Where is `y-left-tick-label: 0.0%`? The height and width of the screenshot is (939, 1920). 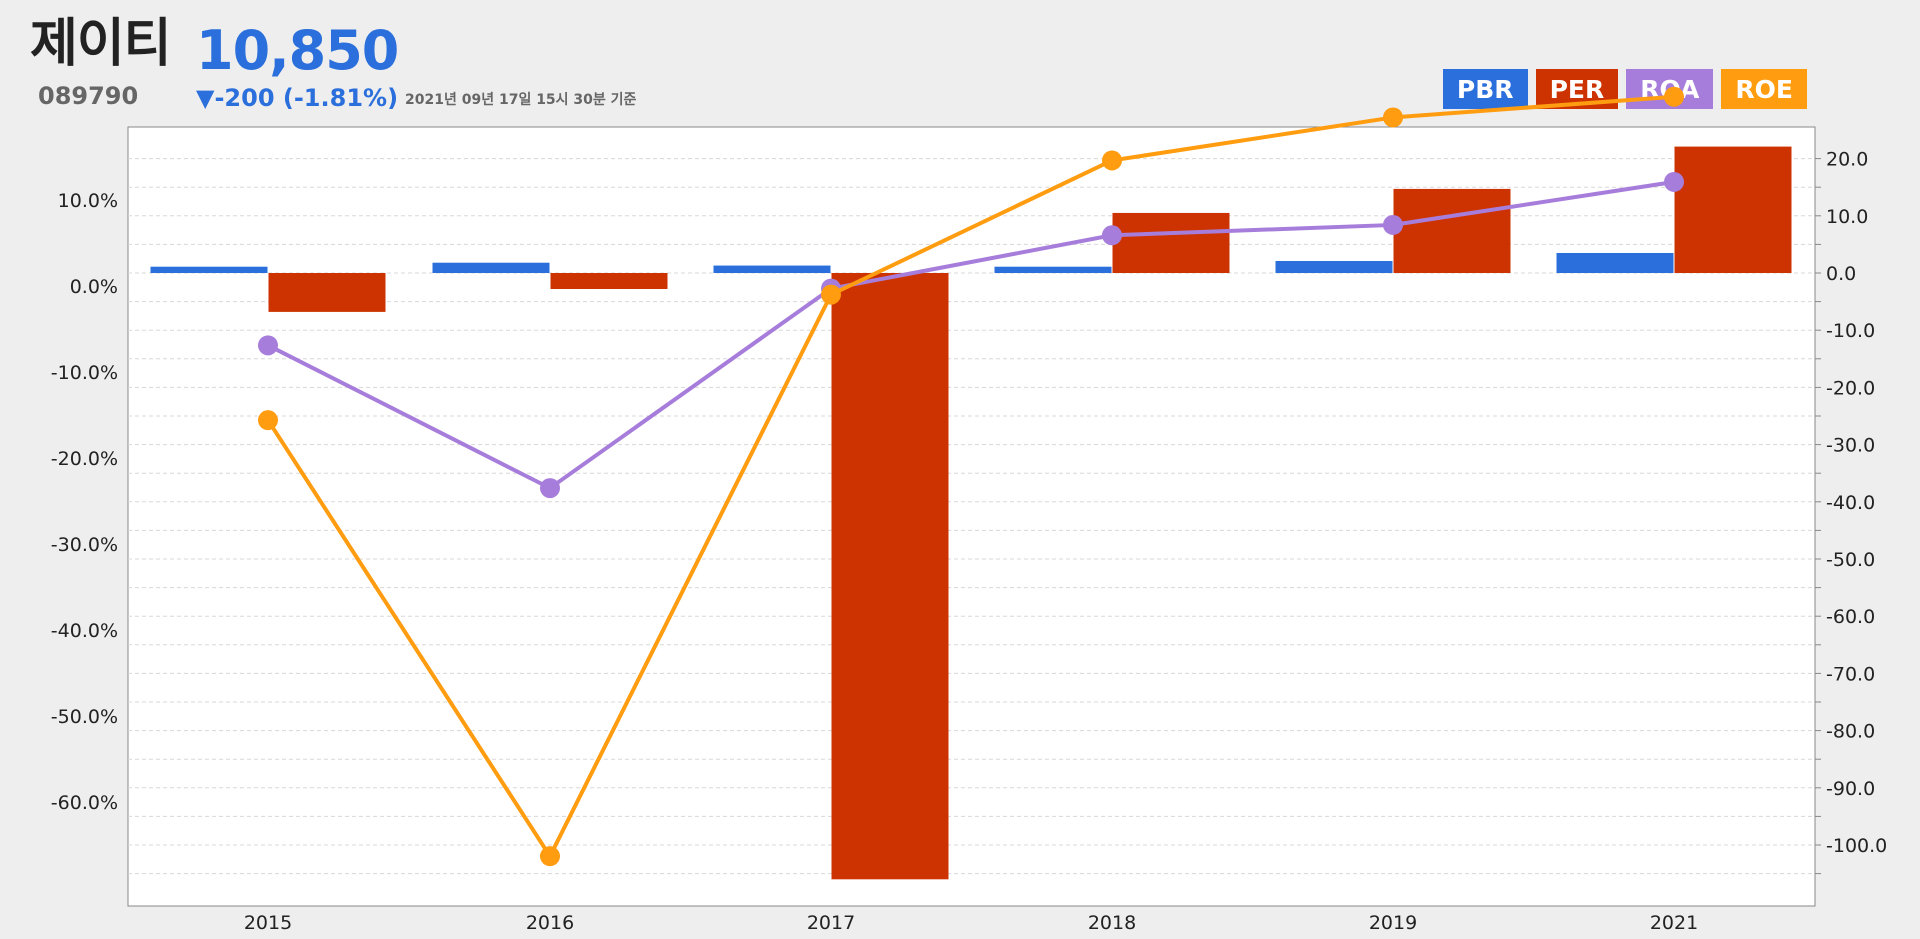 y-left-tick-label: 0.0% is located at coordinates (94, 287).